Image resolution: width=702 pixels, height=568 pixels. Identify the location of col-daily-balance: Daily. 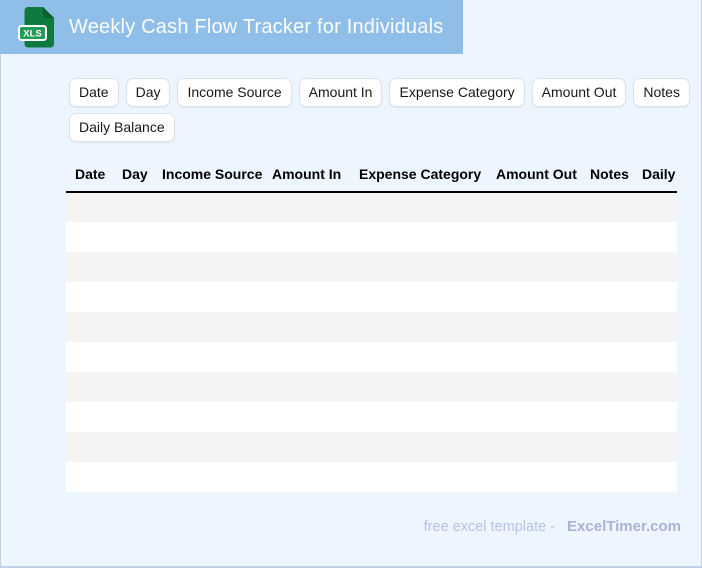
(655, 177).